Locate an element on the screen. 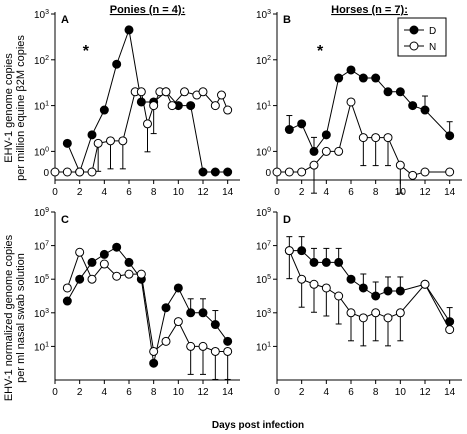 Image resolution: width=467 pixels, height=434 pixels. y-tick-label: 10² is located at coordinates (263, 61).